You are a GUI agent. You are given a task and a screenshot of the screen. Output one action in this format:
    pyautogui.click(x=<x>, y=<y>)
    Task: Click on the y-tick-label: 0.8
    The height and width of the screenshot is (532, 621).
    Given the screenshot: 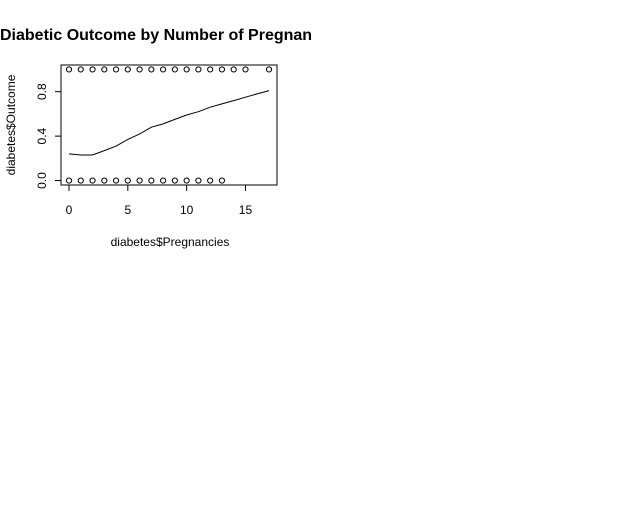 What is the action you would take?
    pyautogui.click(x=42, y=91)
    